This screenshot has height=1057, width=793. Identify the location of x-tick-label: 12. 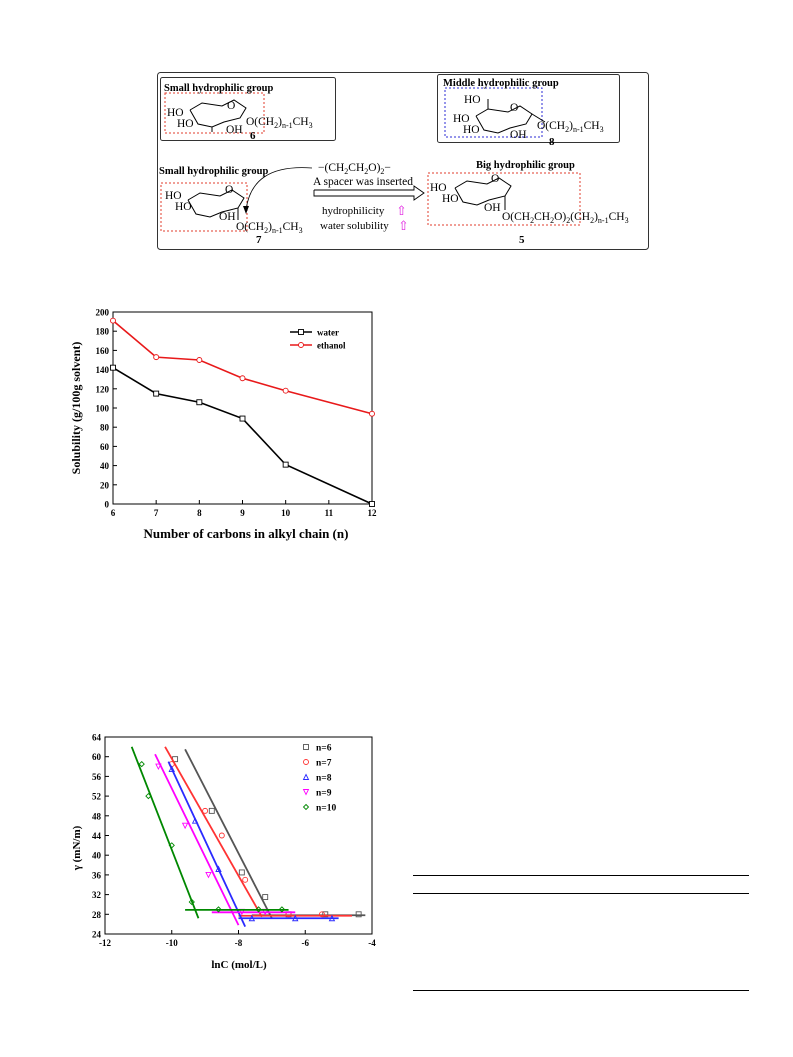
(373, 513).